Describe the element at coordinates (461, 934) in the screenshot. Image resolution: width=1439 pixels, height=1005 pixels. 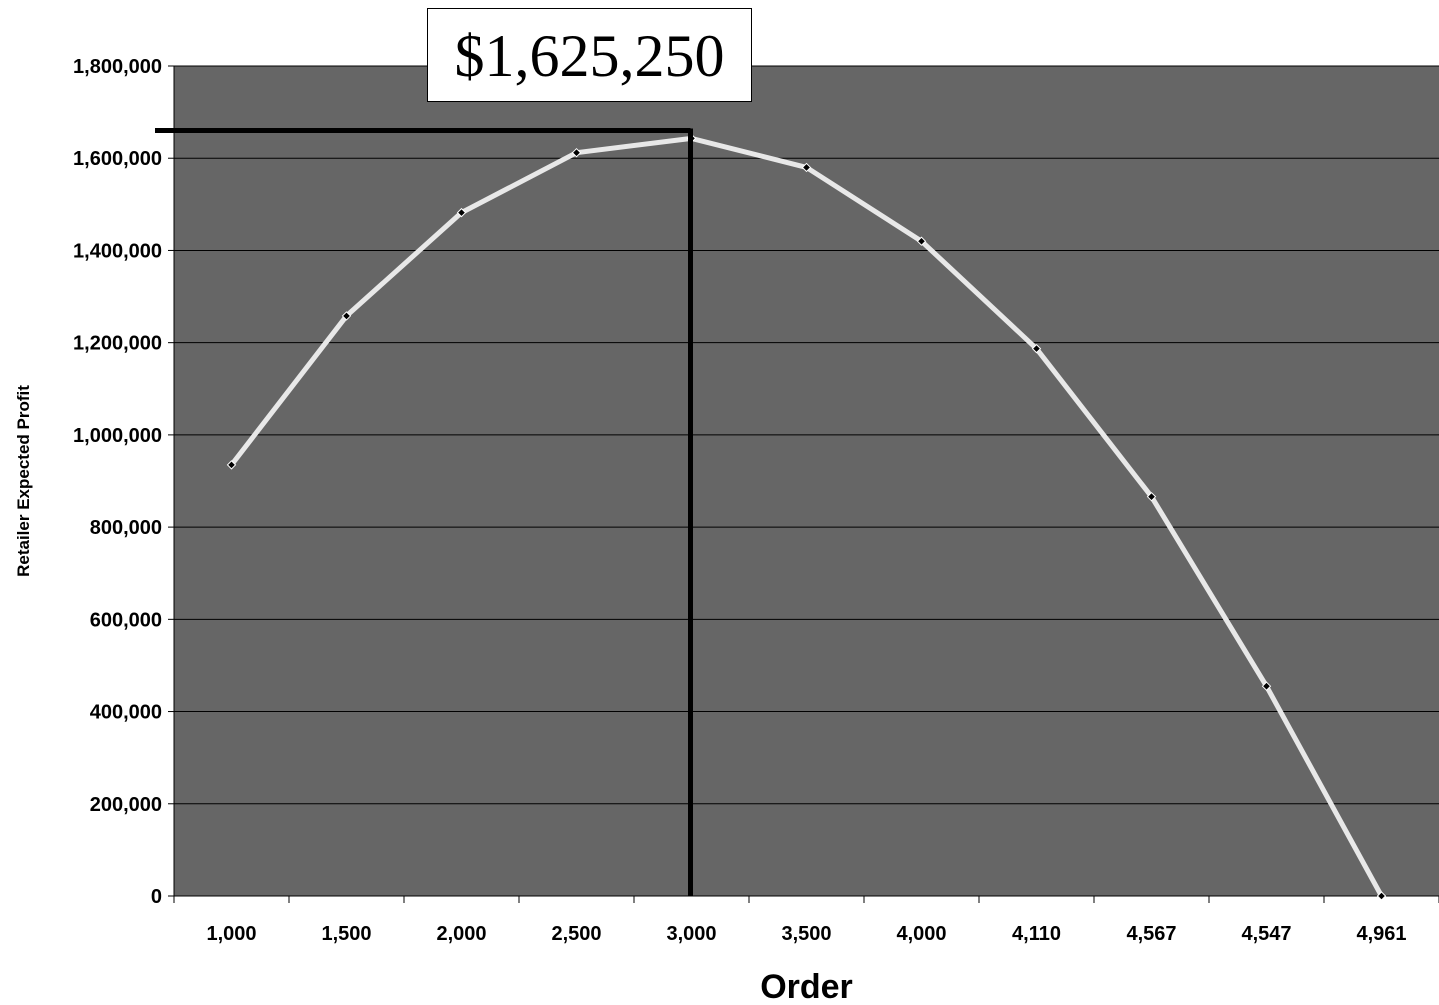
I see `x-tick-label: 2,000` at that location.